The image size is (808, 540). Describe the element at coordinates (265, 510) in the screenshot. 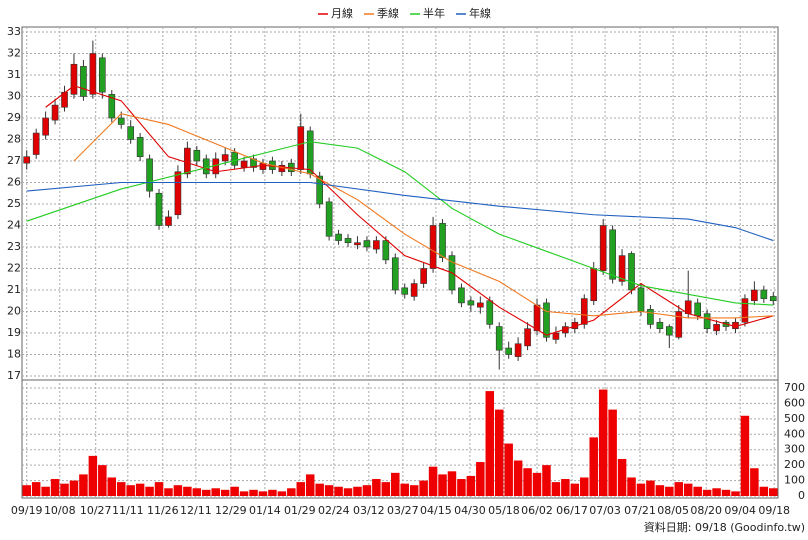

I see `x-tick-label: 01/14` at that location.